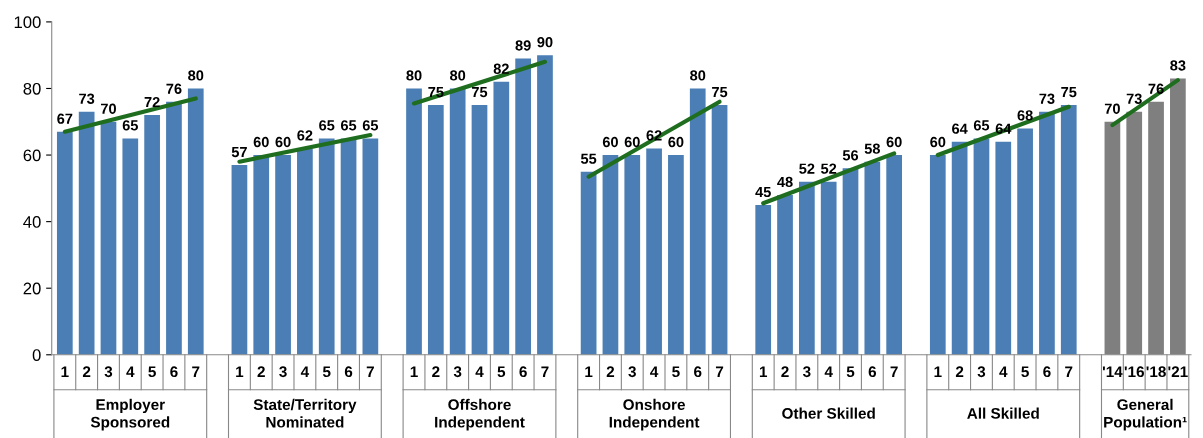 This screenshot has width=1203, height=438. What do you see at coordinates (108, 108) in the screenshot?
I see `data-label: 70` at bounding box center [108, 108].